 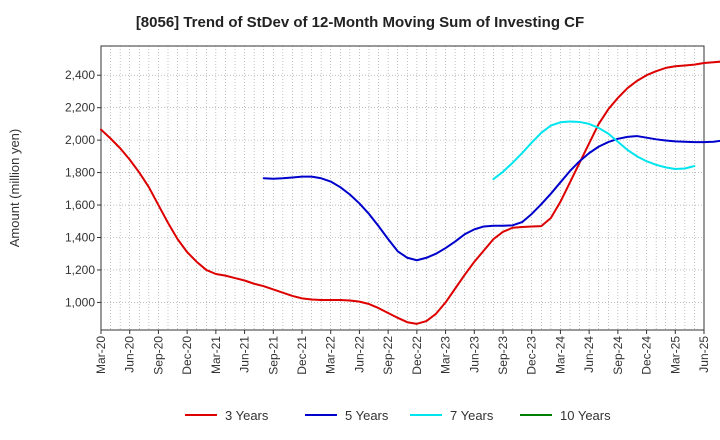 What do you see at coordinates (474, 354) in the screenshot?
I see `x-tick-label: Jun-23` at bounding box center [474, 354].